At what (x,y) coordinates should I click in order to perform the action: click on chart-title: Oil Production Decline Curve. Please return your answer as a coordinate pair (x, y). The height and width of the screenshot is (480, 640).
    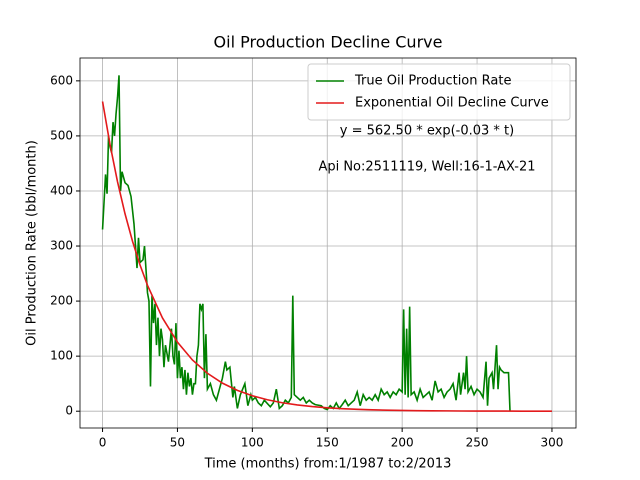
    Looking at the image, I should click on (328, 42).